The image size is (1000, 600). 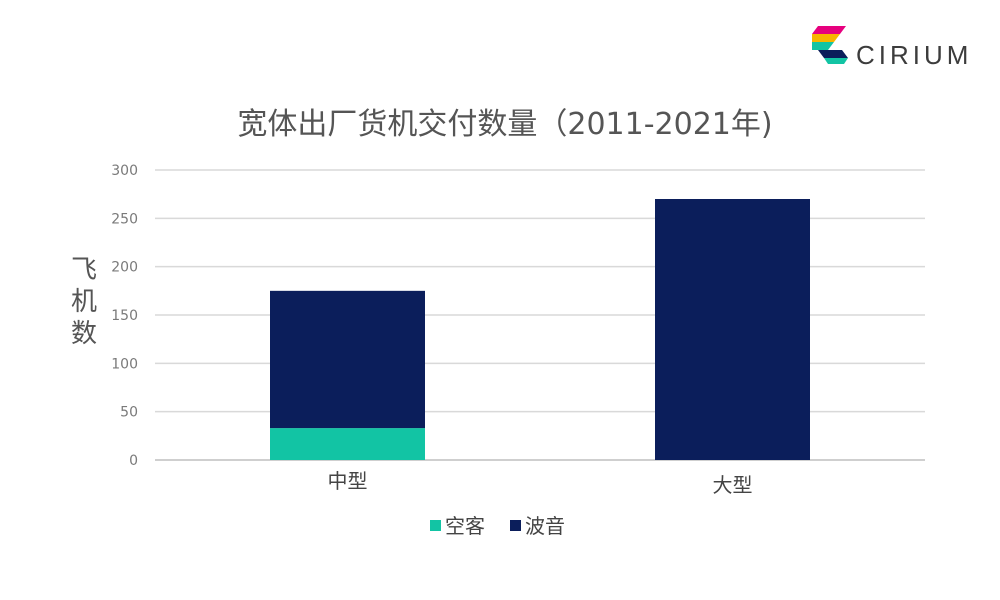 I want to click on cirium-logo, so click(x=902, y=50).